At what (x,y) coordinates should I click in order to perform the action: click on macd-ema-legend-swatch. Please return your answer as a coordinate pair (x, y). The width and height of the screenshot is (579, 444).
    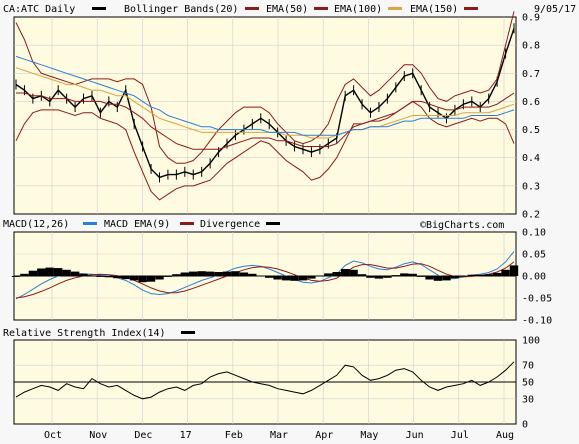
    Looking at the image, I should click on (187, 223).